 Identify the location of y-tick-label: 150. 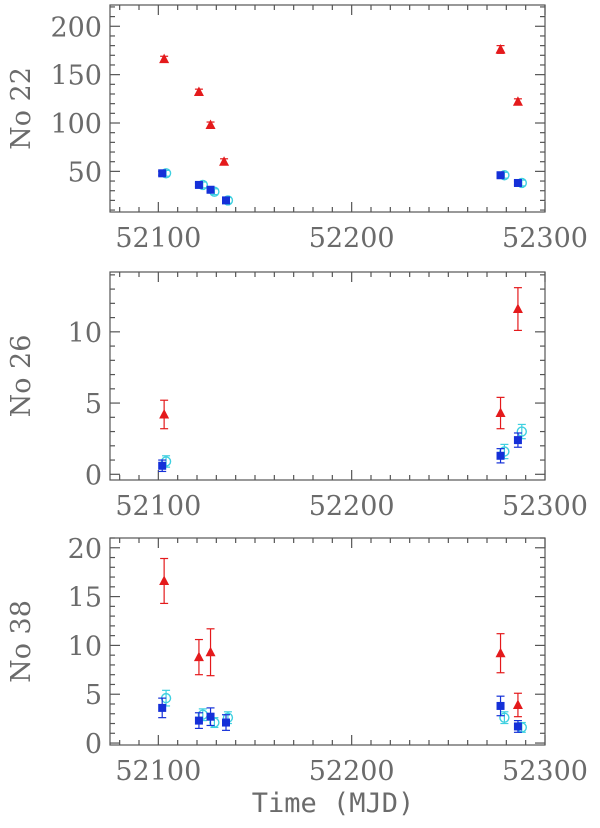
(76, 76).